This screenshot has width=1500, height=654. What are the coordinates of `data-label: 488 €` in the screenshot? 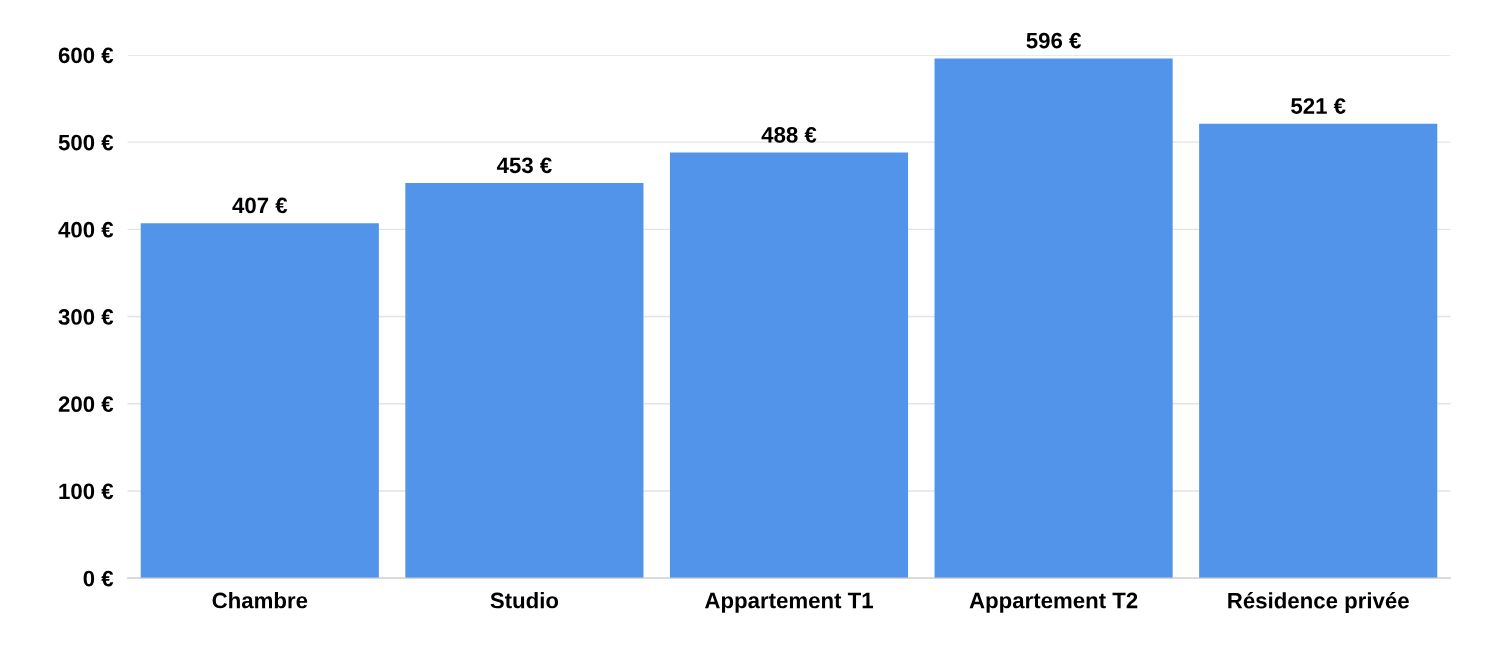 It's located at (789, 134).